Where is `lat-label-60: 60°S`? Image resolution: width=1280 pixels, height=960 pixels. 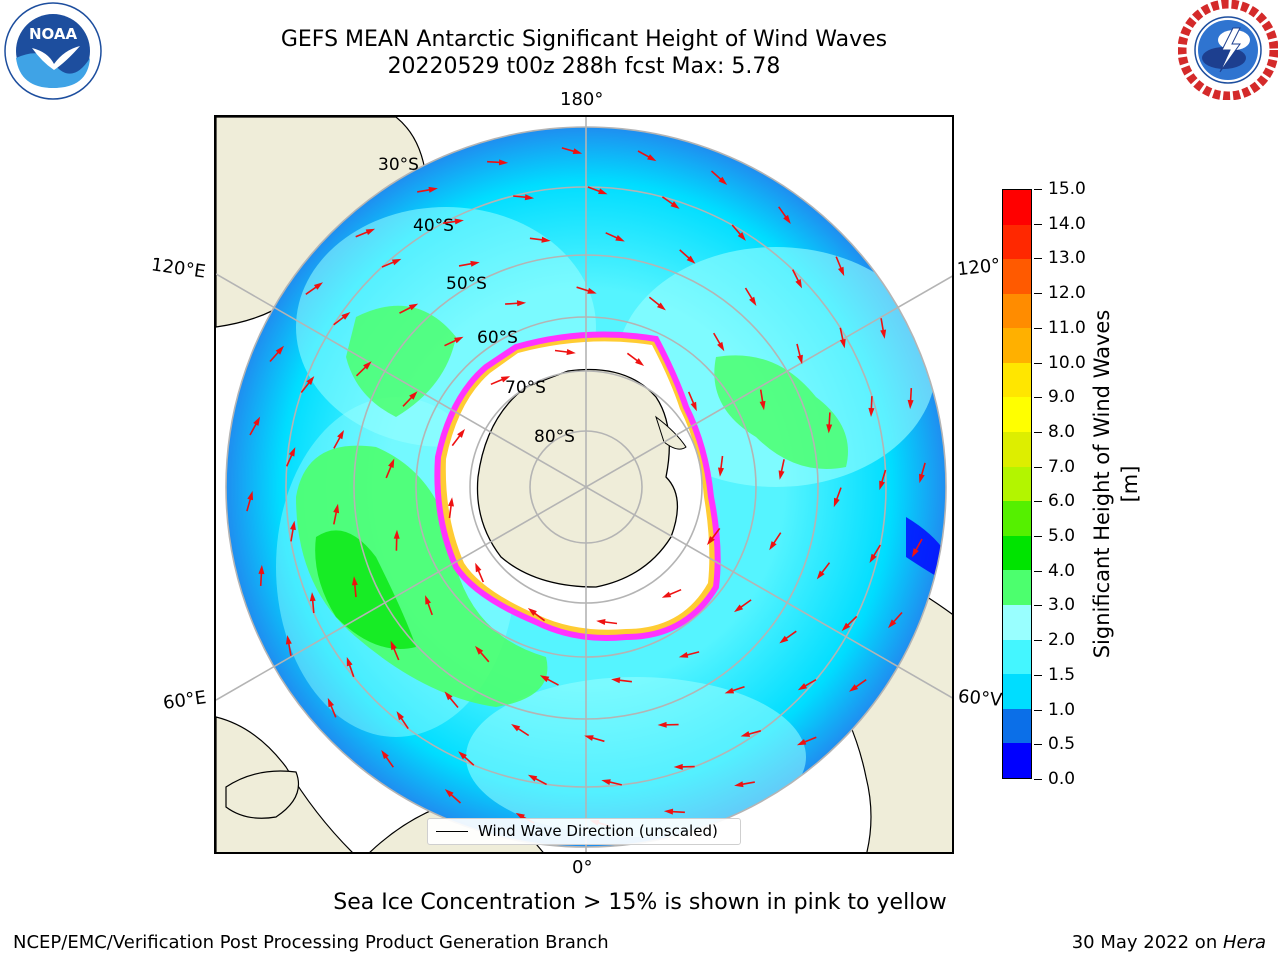 lat-label-60: 60°S is located at coordinates (497, 338).